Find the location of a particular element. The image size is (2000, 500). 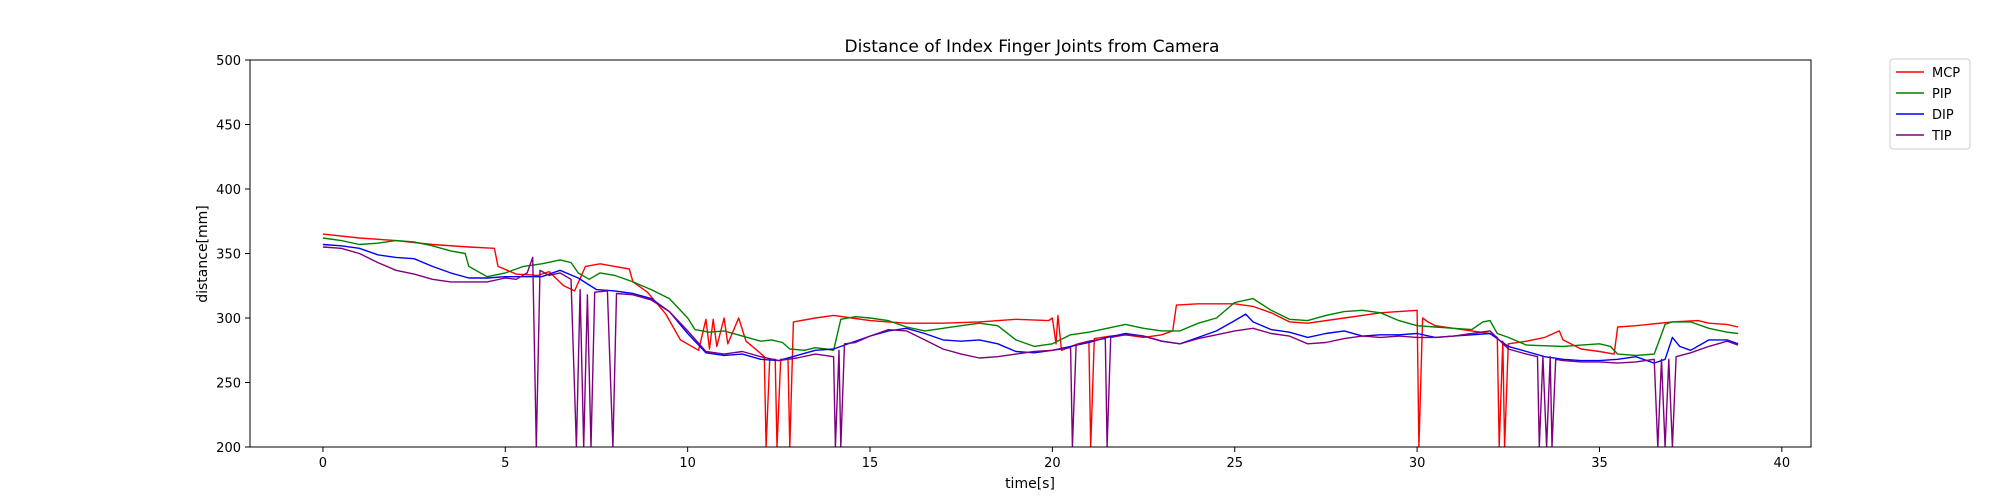

y-axis-label: distance[mm] is located at coordinates (203, 254).